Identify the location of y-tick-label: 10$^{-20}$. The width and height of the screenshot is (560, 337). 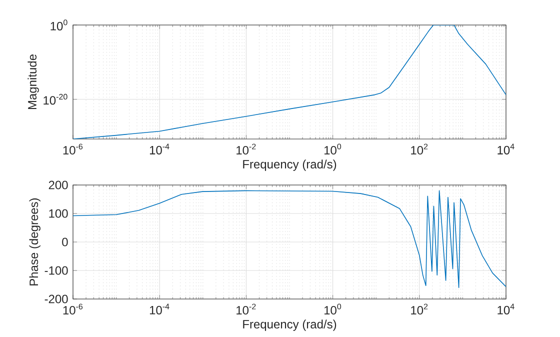
(56, 99).